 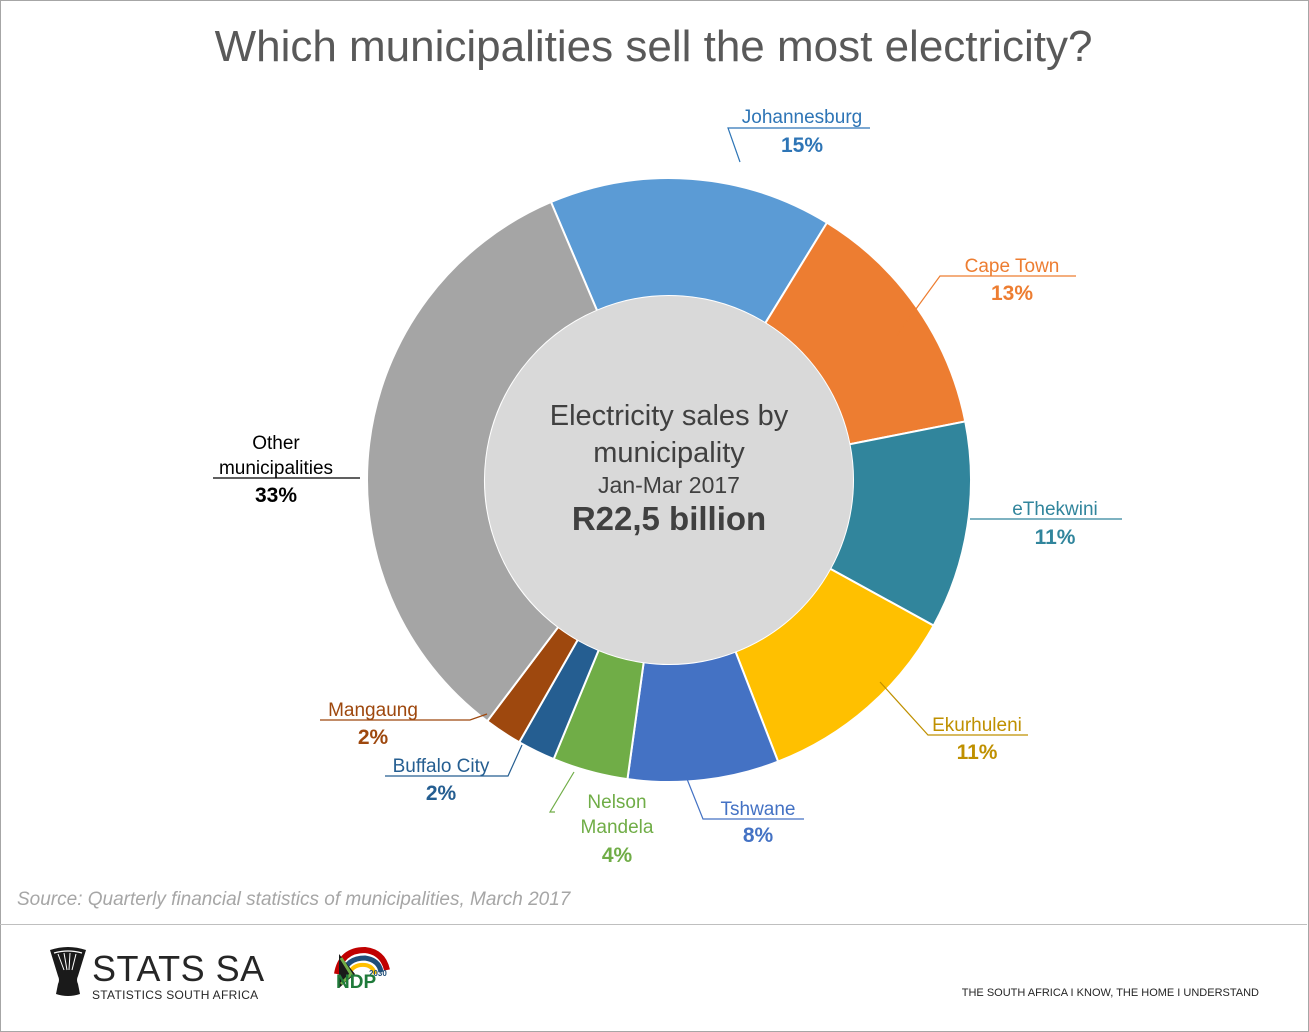 What do you see at coordinates (669, 453) in the screenshot?
I see `center-line2: municipality` at bounding box center [669, 453].